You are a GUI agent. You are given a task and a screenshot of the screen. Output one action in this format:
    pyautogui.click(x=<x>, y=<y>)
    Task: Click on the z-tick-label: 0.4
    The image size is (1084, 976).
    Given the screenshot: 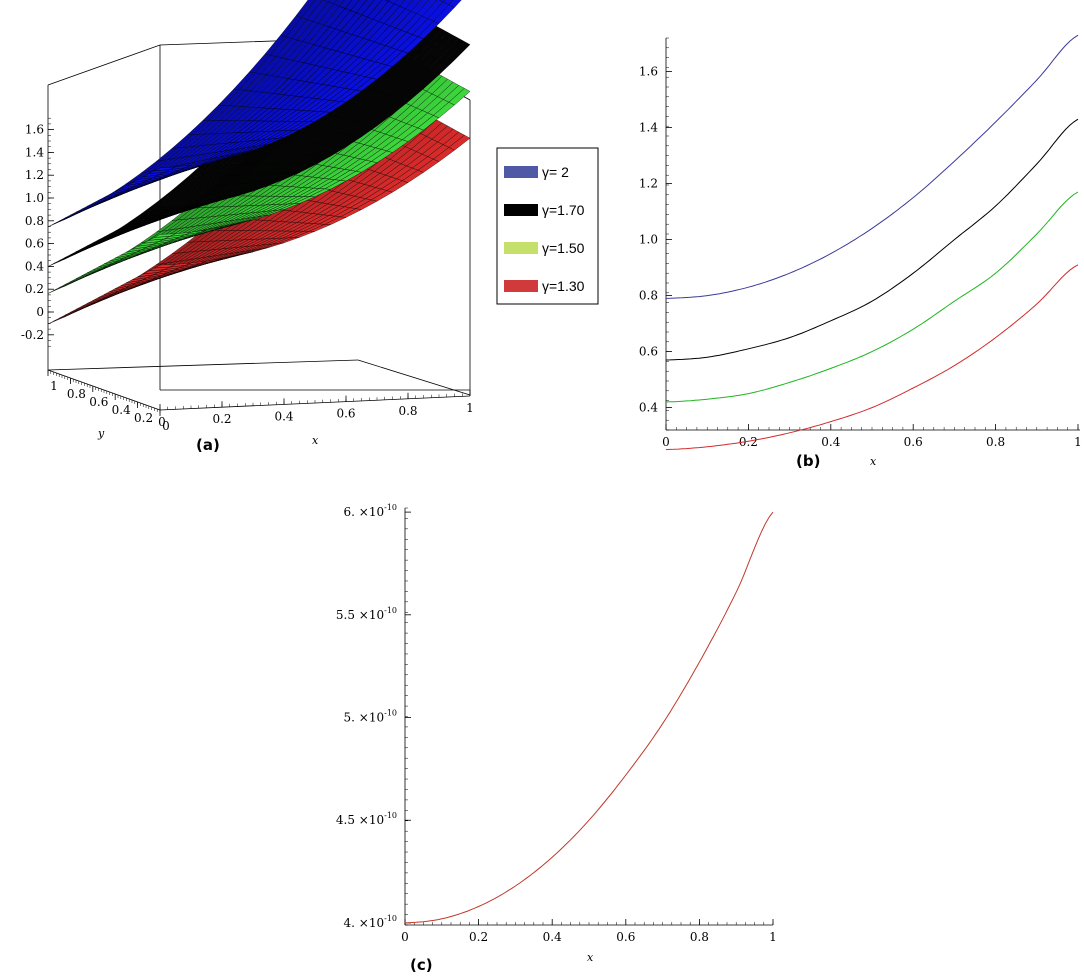 What is the action you would take?
    pyautogui.click(x=34, y=266)
    